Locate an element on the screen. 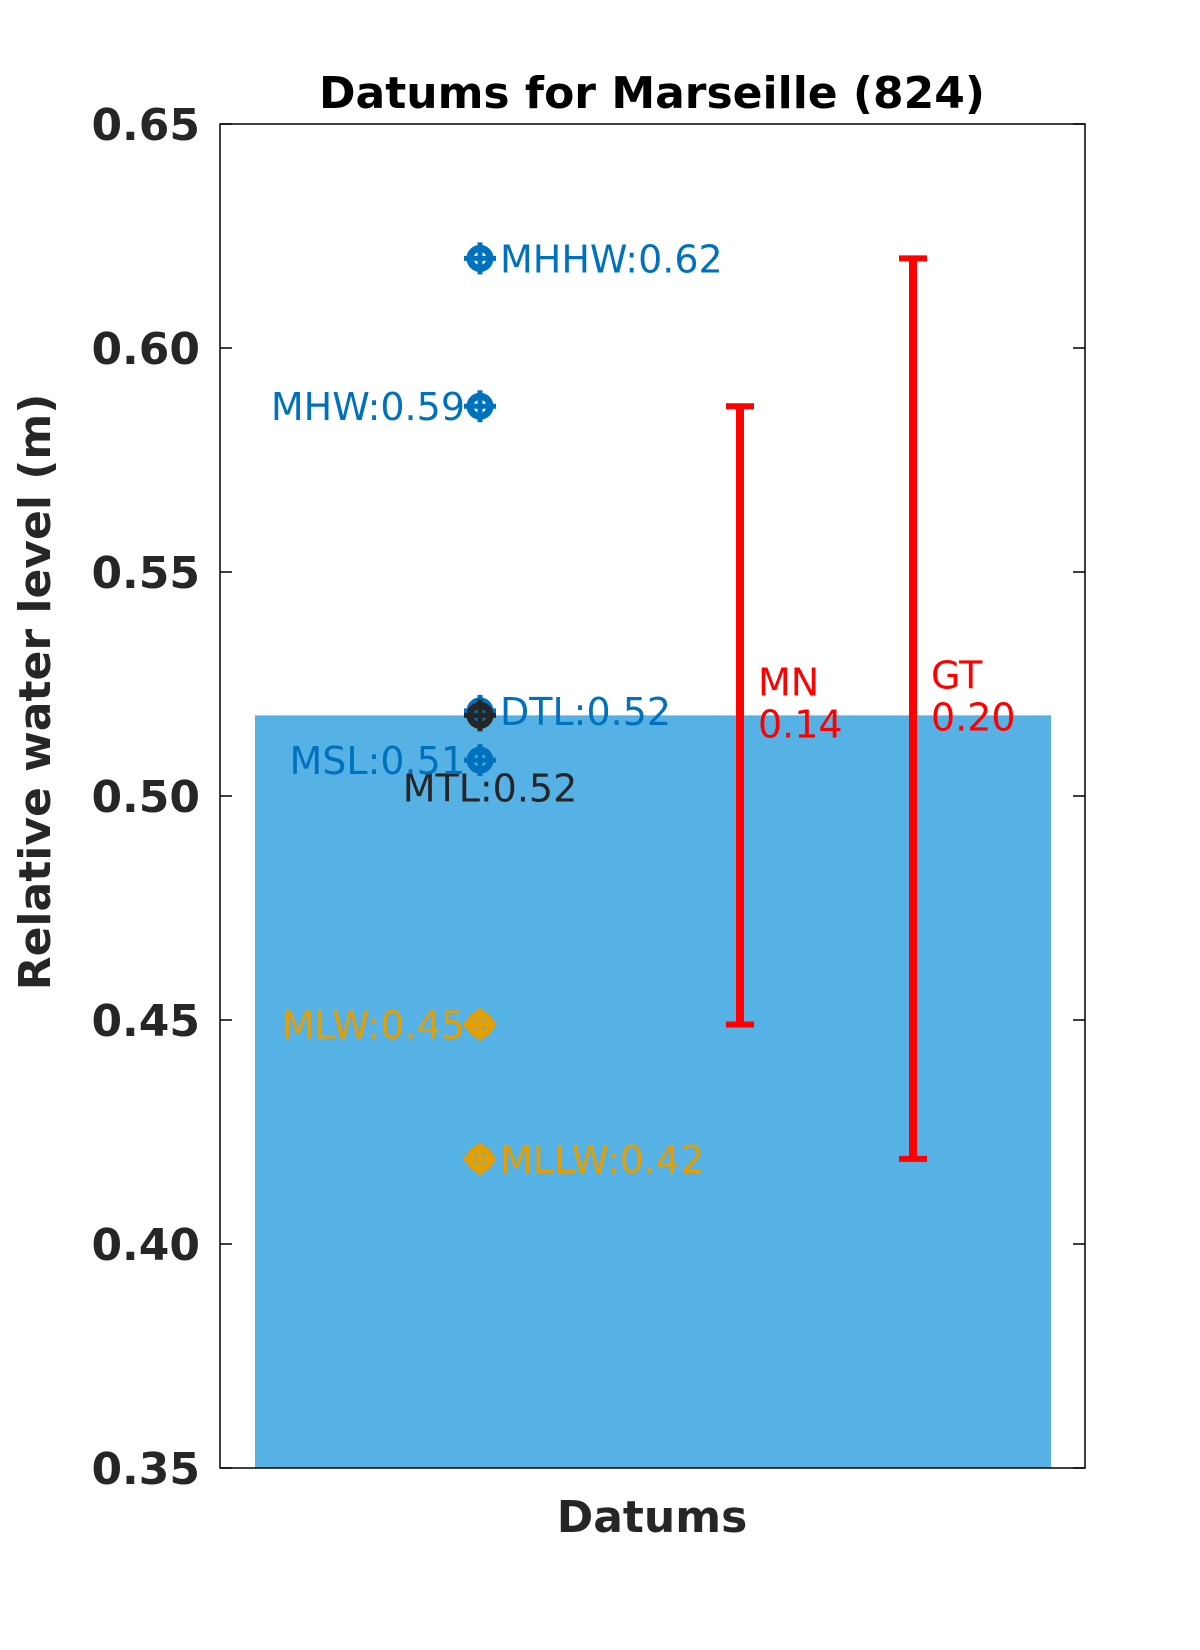 This screenshot has width=1200, height=1650. y-tick-label: 0.65 is located at coordinates (145, 125).